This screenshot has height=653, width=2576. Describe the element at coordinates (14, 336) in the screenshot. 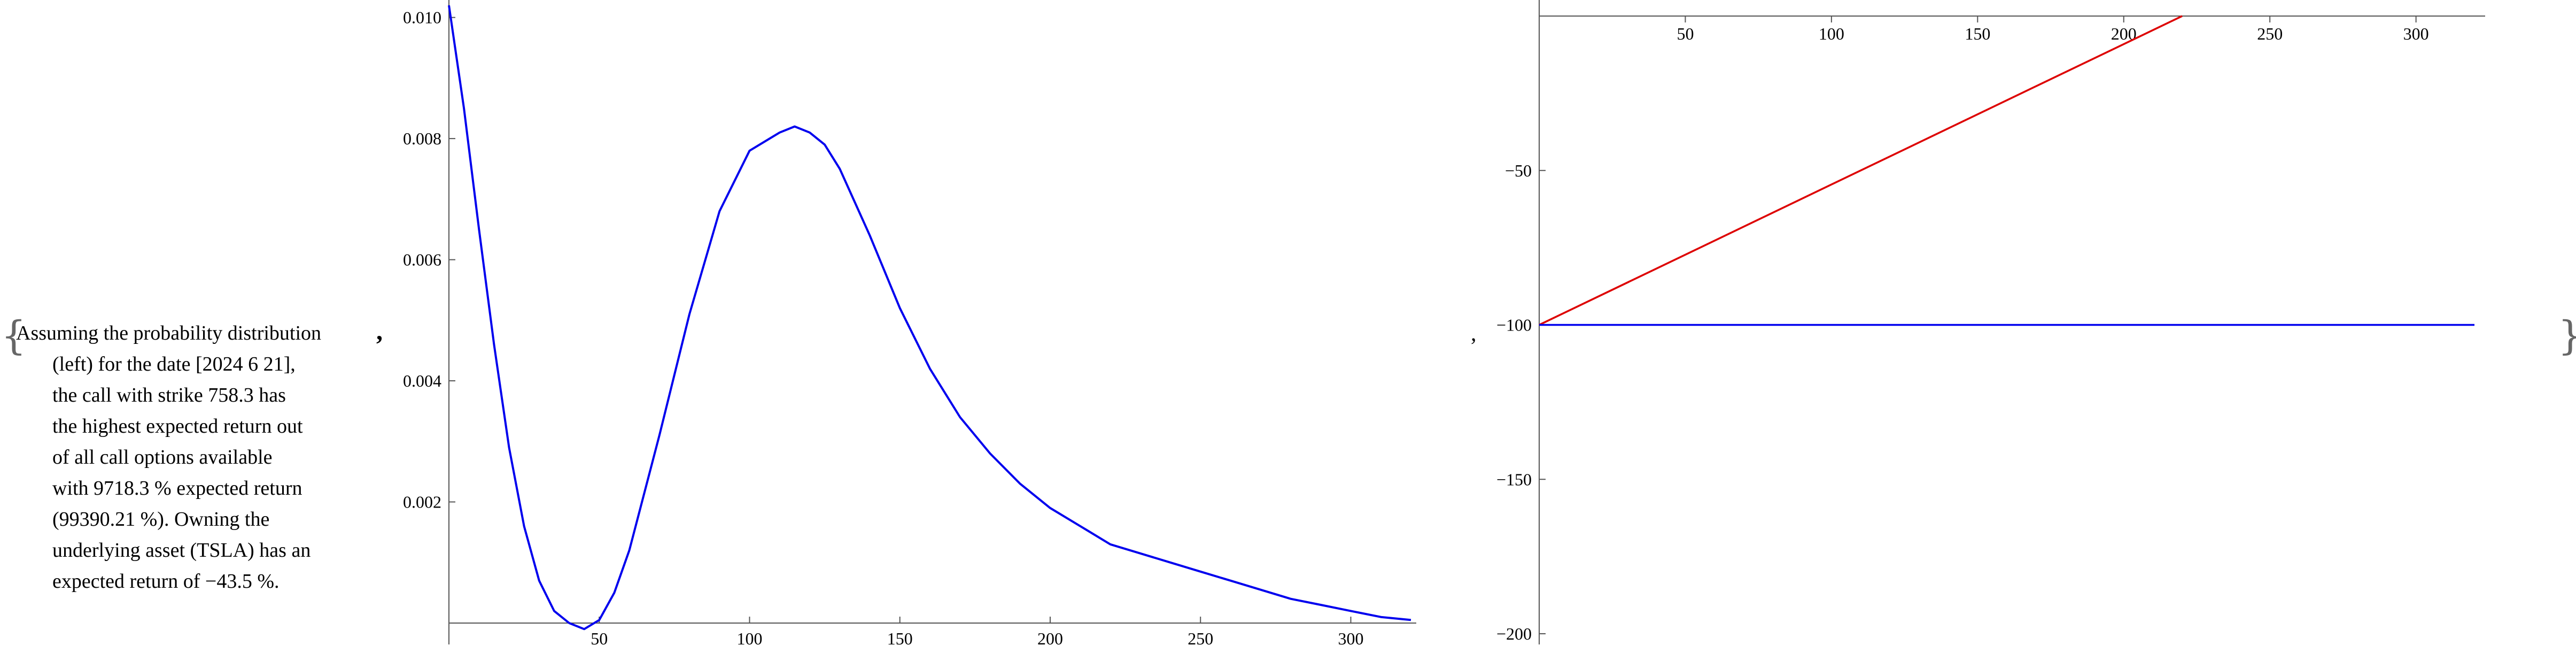

I see `open-brace: {` at that location.